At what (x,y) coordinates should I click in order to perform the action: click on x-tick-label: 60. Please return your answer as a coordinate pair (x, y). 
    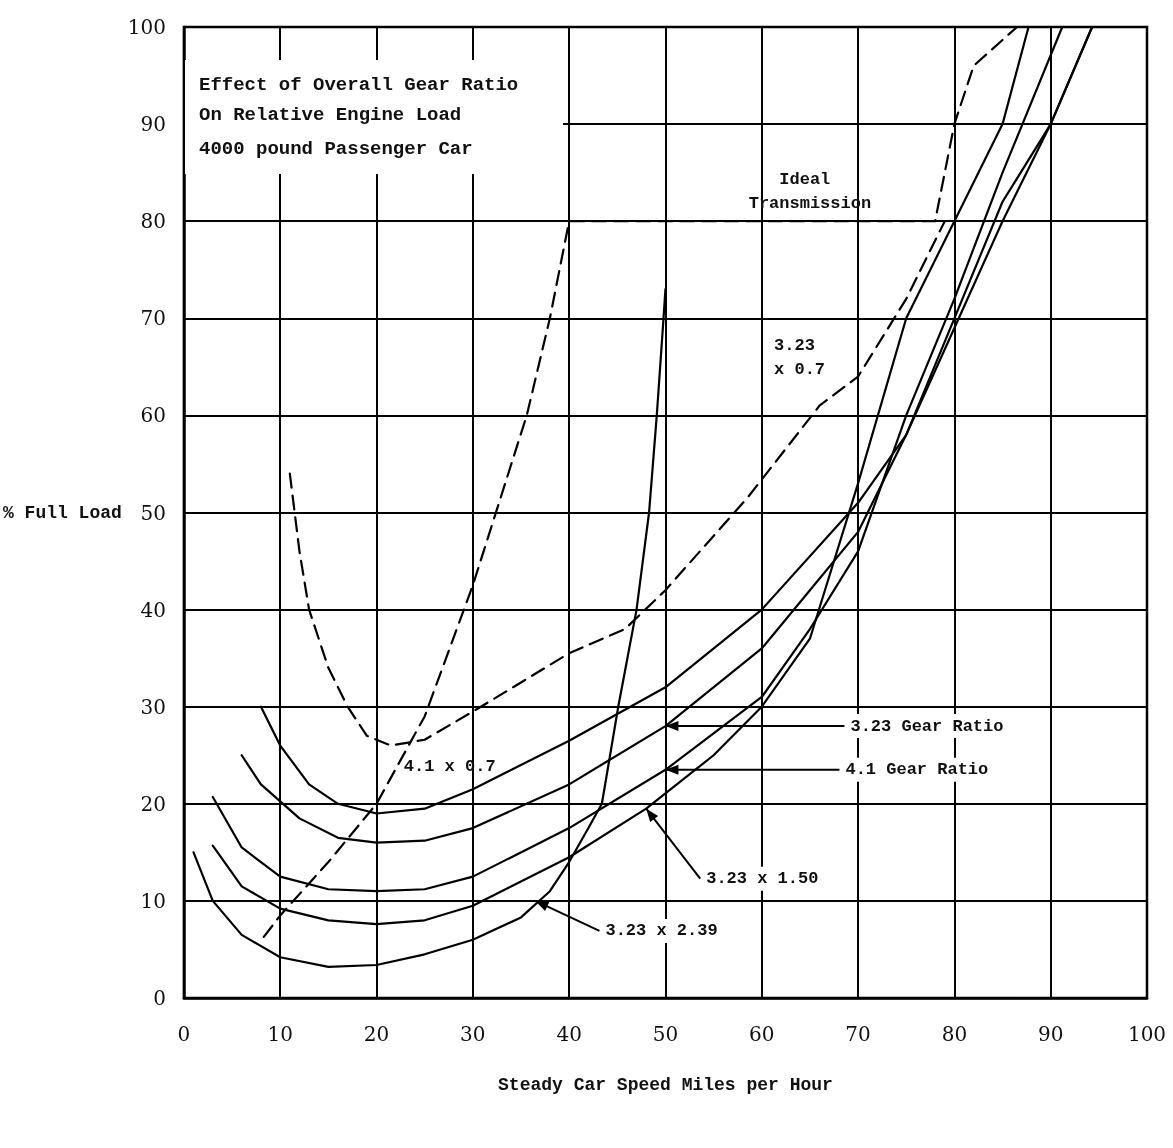
    Looking at the image, I should click on (762, 1034).